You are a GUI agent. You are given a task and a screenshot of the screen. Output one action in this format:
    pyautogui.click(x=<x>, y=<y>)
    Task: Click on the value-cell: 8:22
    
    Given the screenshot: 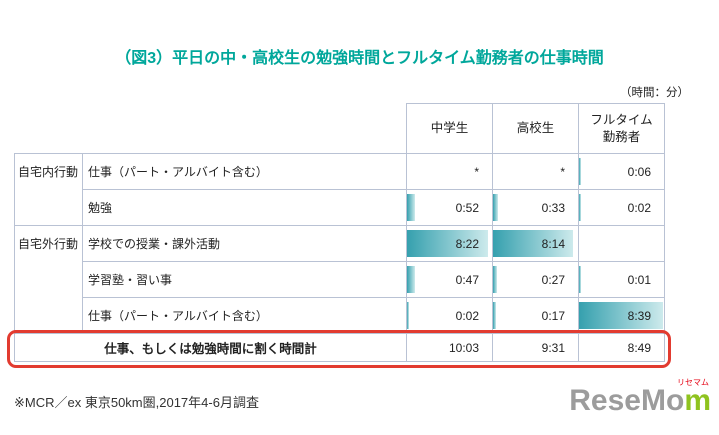 What is the action you would take?
    pyautogui.click(x=449, y=243)
    